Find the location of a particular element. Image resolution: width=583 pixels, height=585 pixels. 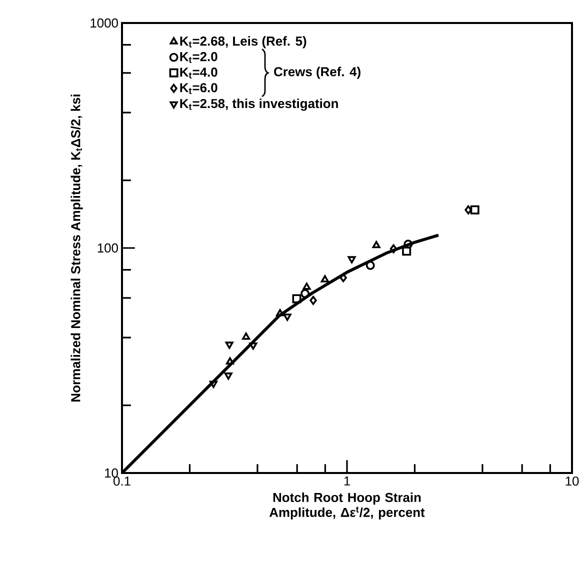

annotation: Crews (Ref. 4) is located at coordinates (317, 72).